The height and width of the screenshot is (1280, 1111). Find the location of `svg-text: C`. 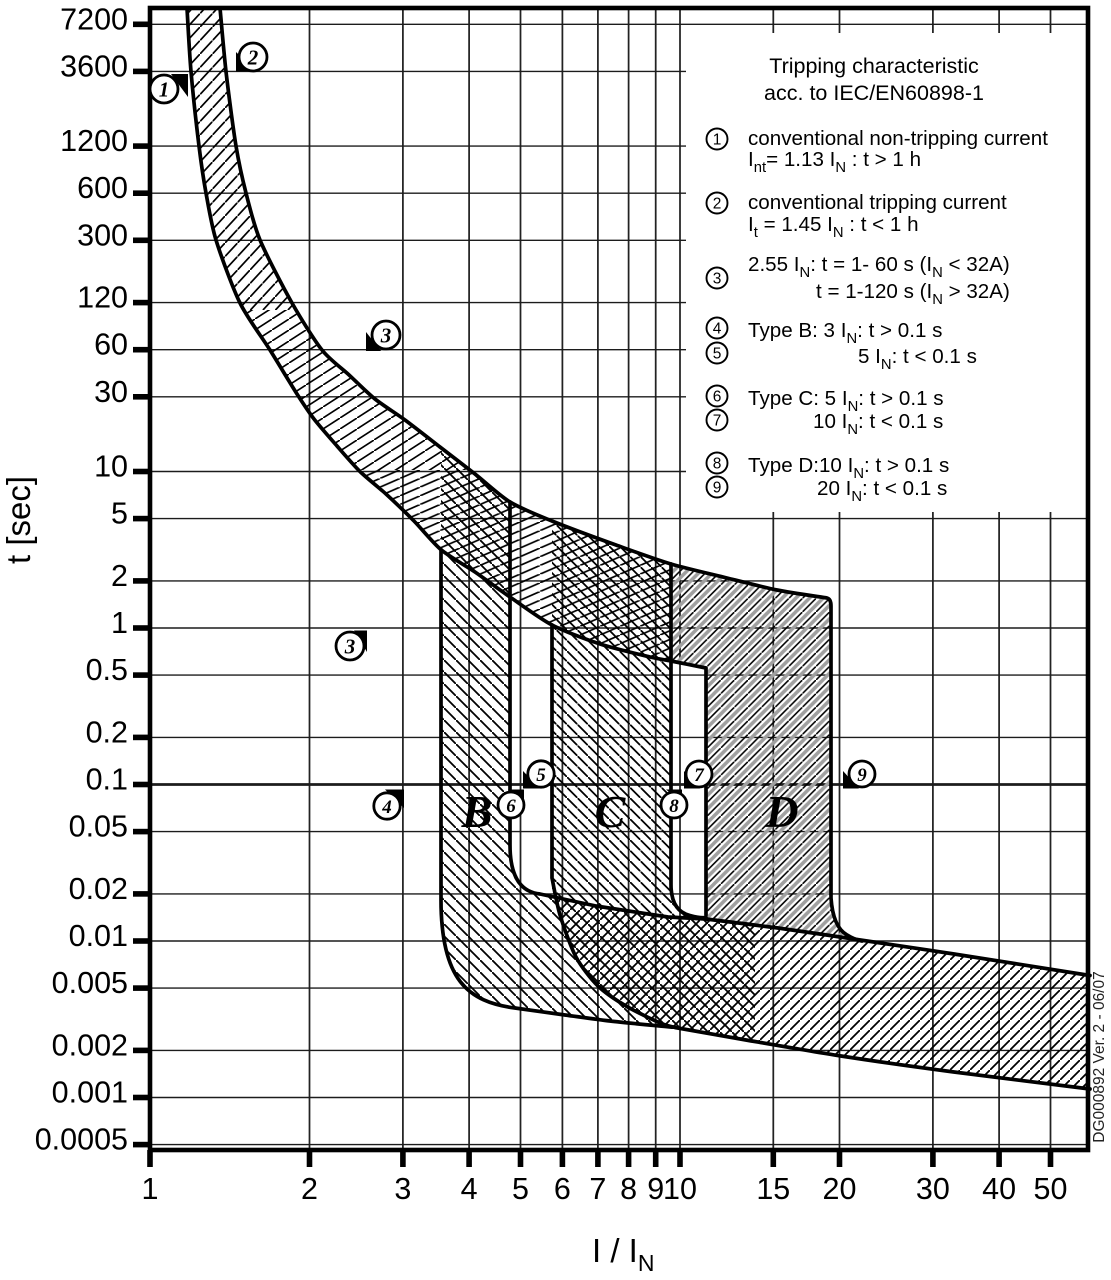

svg-text: C is located at coordinates (611, 811).